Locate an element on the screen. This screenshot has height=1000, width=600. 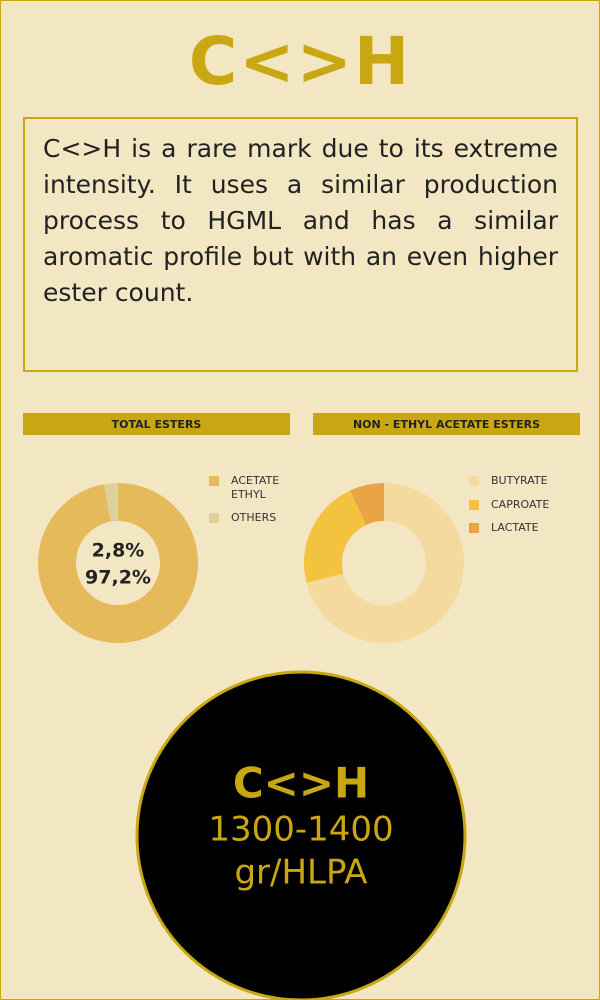
chart-title: NON - ETHYL ACETATE ESTERS is located at coordinates (446, 424).